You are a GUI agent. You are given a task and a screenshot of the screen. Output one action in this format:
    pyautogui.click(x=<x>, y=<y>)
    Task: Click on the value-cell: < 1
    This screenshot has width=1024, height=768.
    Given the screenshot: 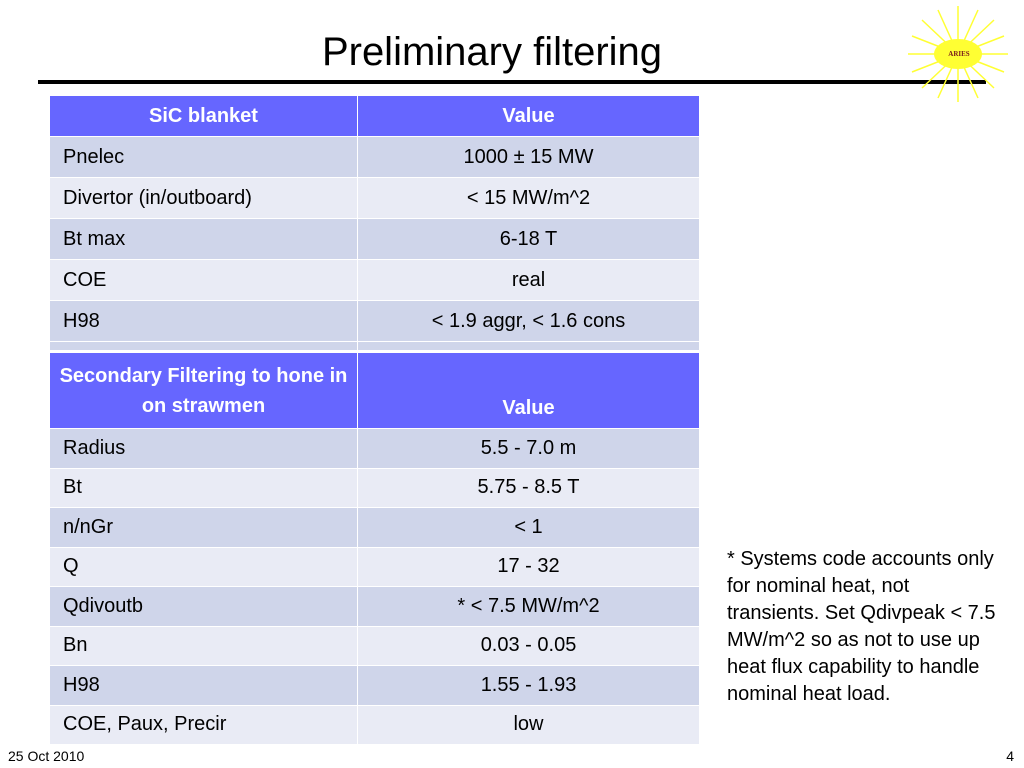 What is the action you would take?
    pyautogui.click(x=528, y=527)
    